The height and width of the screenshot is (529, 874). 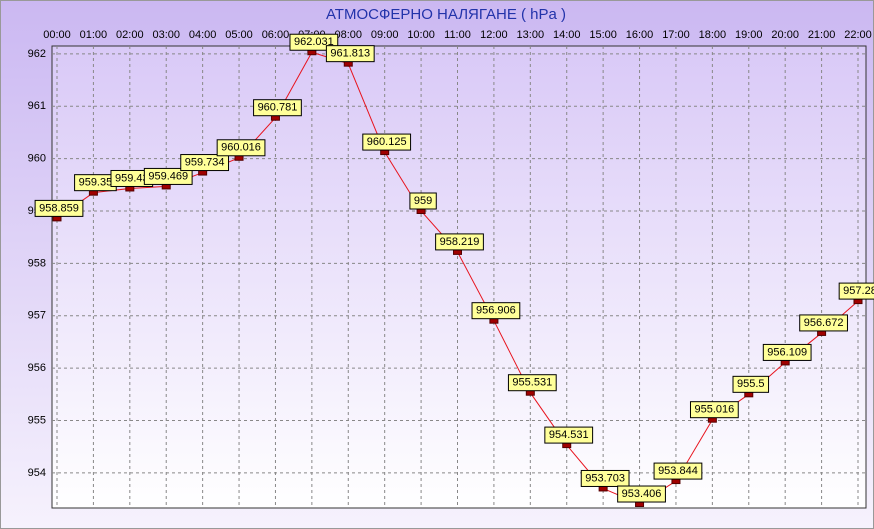 I want to click on data-label-text: 953.844, so click(x=678, y=471).